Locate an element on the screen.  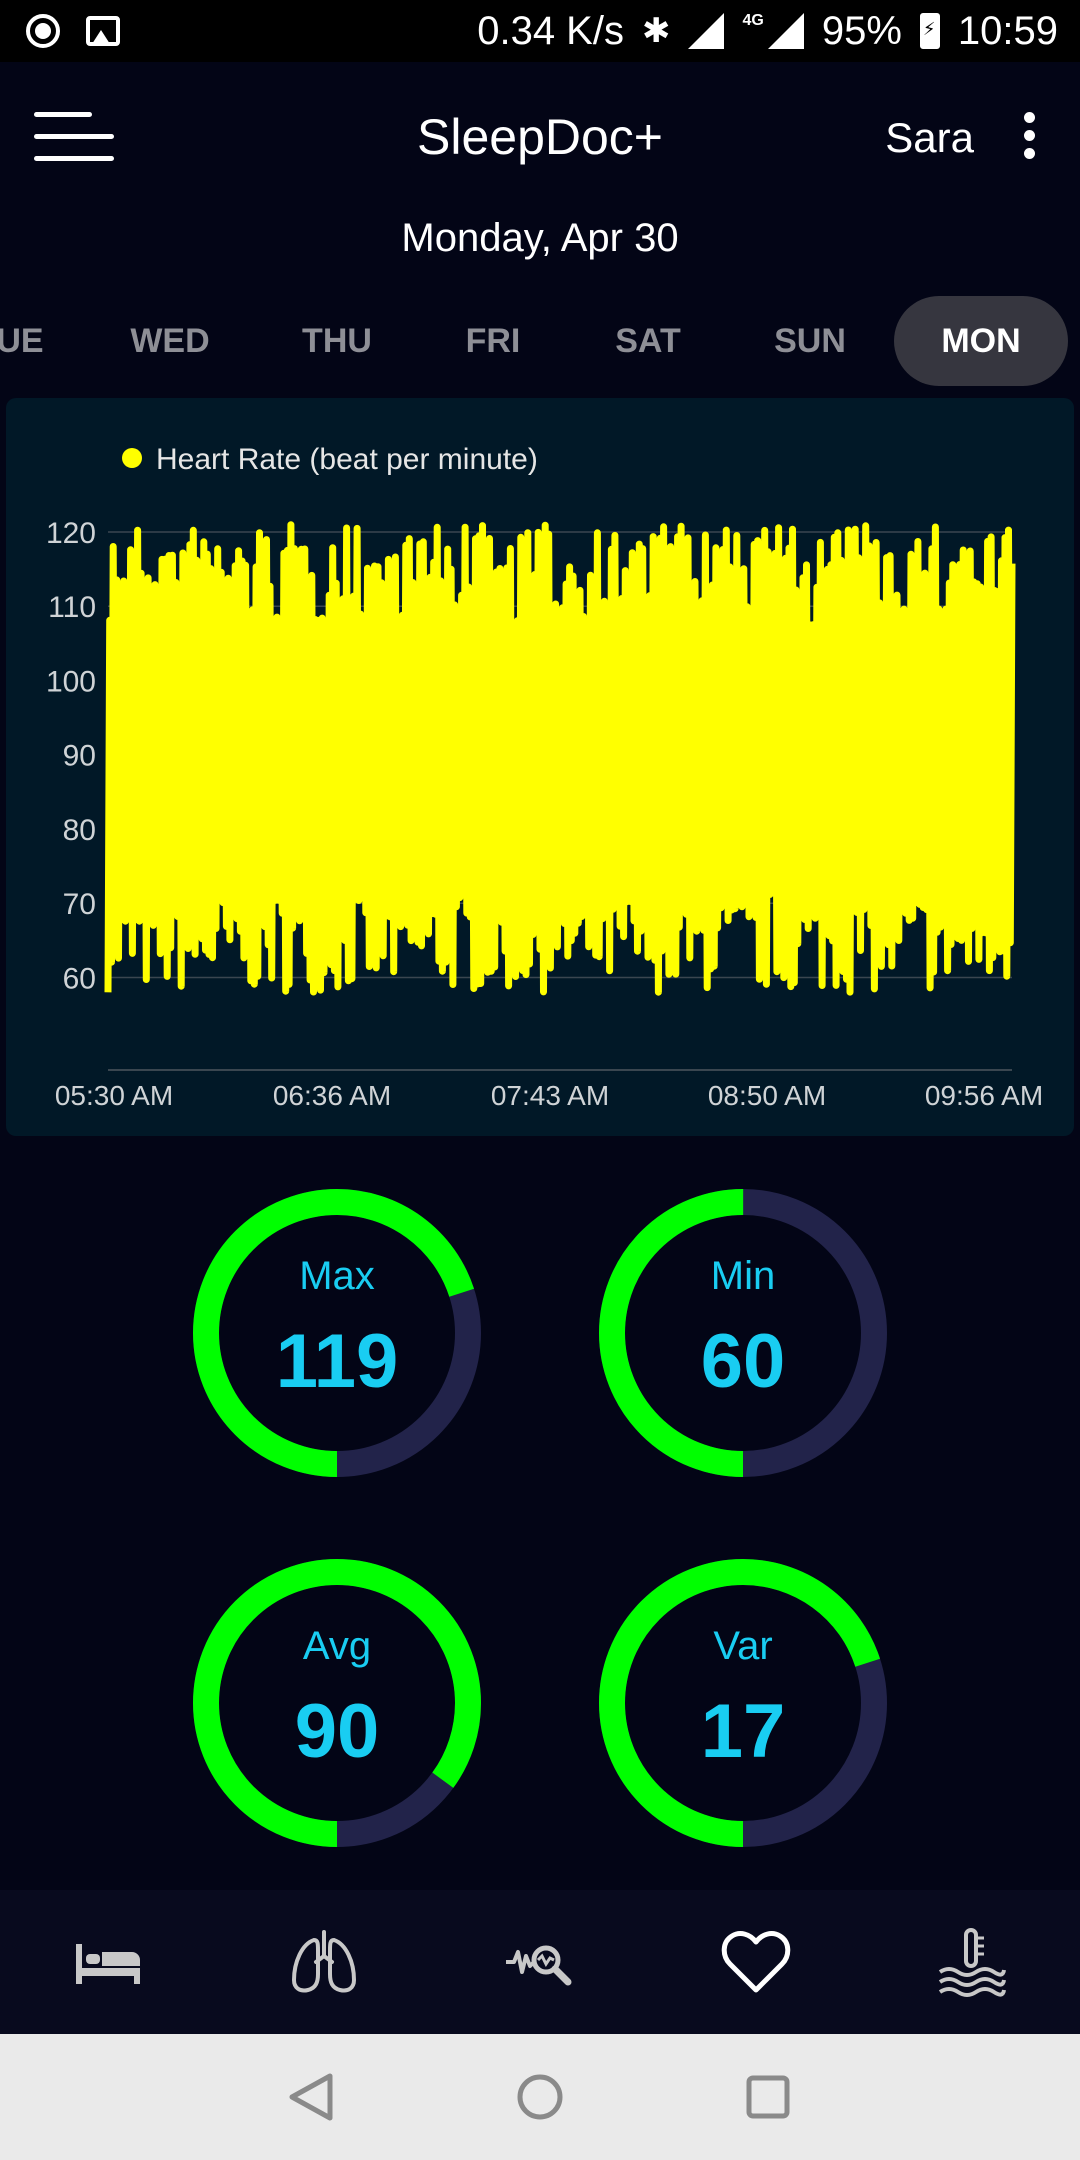
stat-value: 90 is located at coordinates (337, 1731).